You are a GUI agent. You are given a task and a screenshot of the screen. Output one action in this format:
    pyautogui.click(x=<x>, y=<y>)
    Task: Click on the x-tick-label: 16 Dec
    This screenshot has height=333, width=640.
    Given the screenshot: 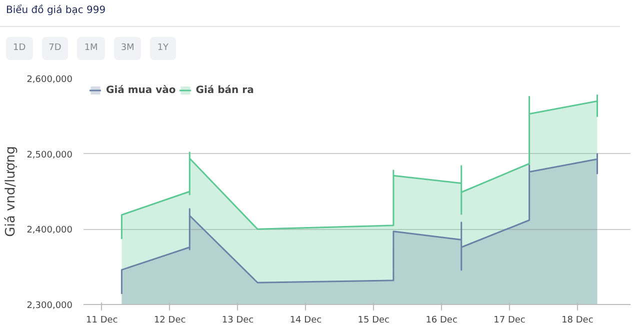 What is the action you would take?
    pyautogui.click(x=442, y=321)
    